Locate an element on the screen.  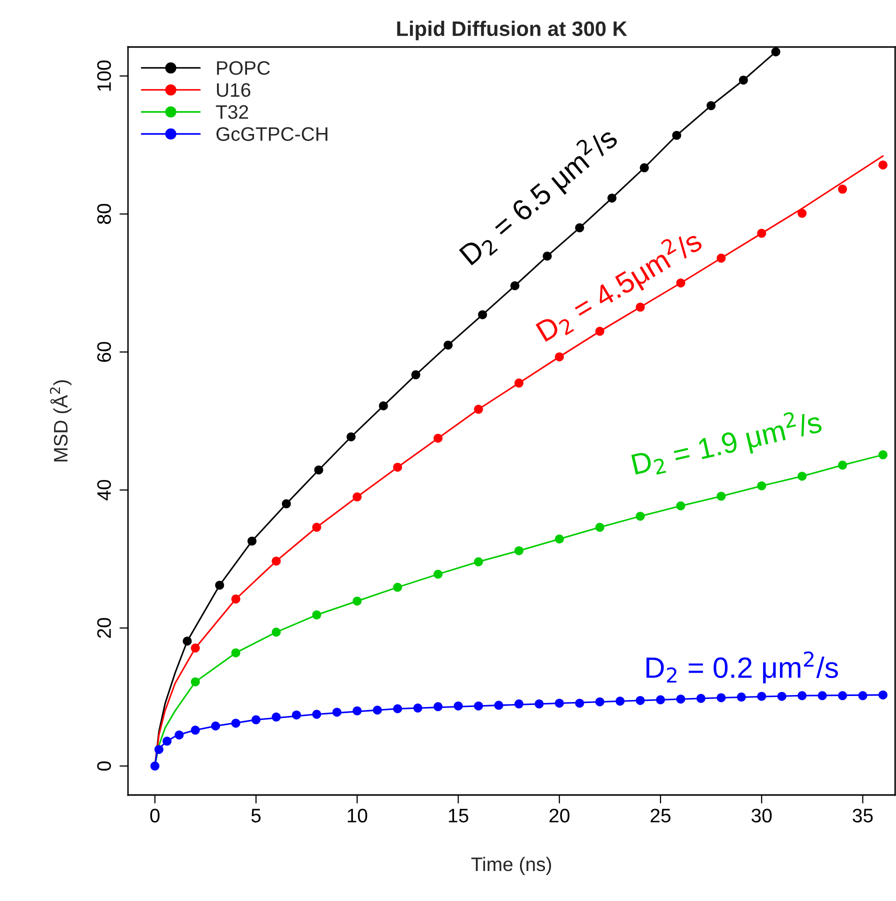
x-tick-label: 20 is located at coordinates (560, 815).